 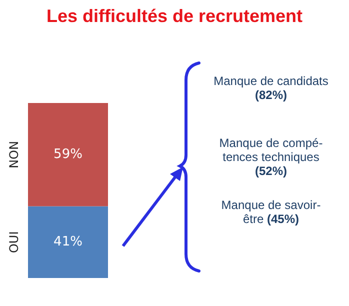 I want to click on text: Manque de compé- tences techniques (52%), so click(x=271, y=157).